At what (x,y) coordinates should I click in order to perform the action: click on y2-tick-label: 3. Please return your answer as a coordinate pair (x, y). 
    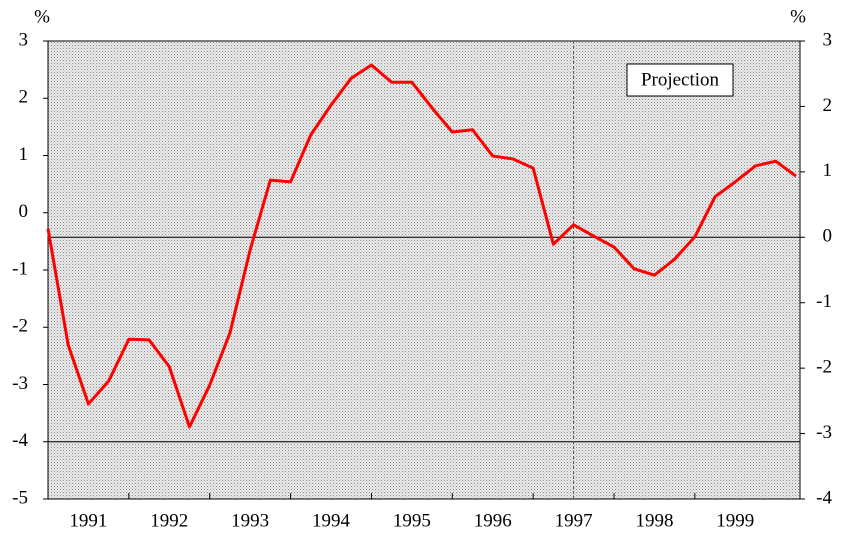
    Looking at the image, I should click on (828, 39).